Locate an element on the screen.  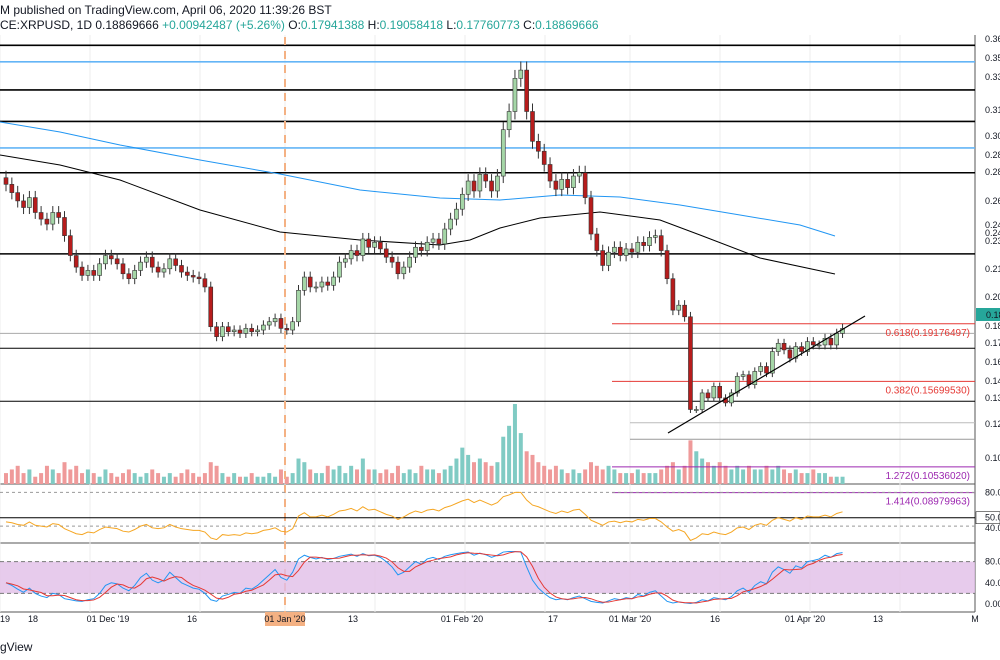
fib-level-label: 0.618(0.19176497) is located at coordinates (927, 333).